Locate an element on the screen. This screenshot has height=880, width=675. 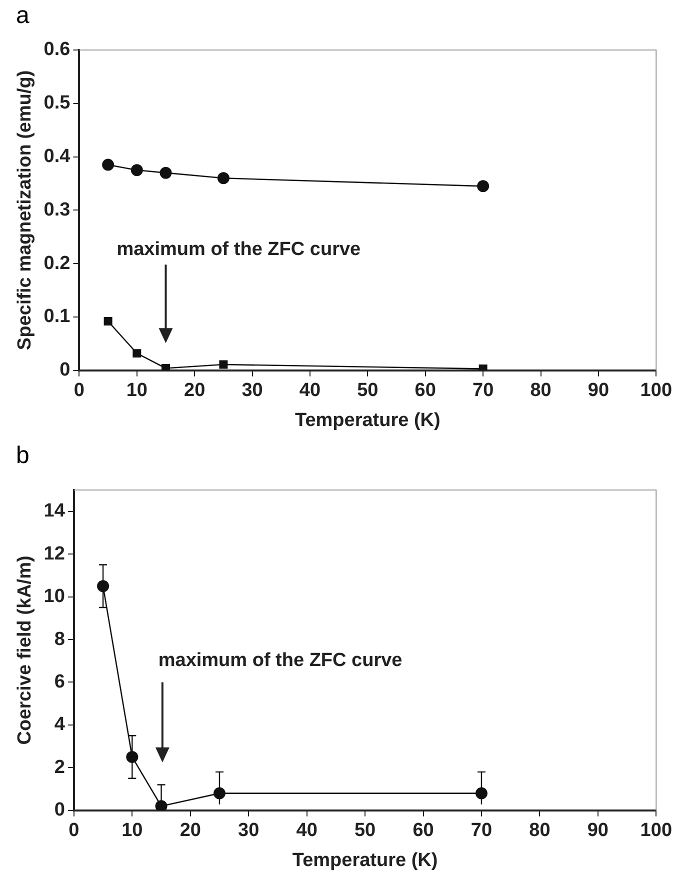
y-tick-label: 0.1 is located at coordinates (57, 317).